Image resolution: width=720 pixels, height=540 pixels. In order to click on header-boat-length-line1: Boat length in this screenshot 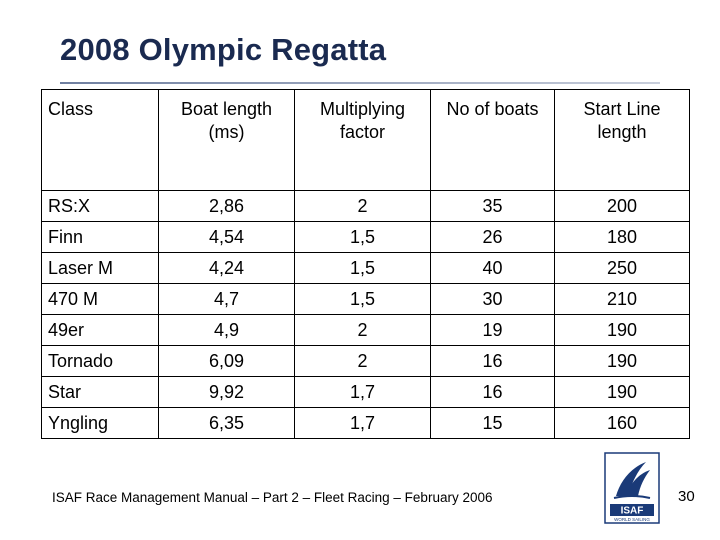, I will do `click(226, 109)`.